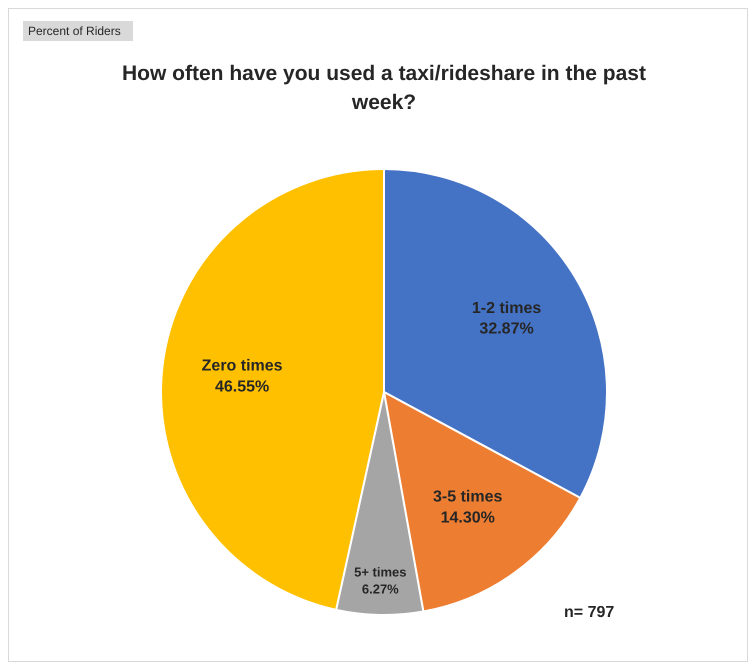 The height and width of the screenshot is (662, 748). I want to click on text: Percent of Riders, so click(78, 31).